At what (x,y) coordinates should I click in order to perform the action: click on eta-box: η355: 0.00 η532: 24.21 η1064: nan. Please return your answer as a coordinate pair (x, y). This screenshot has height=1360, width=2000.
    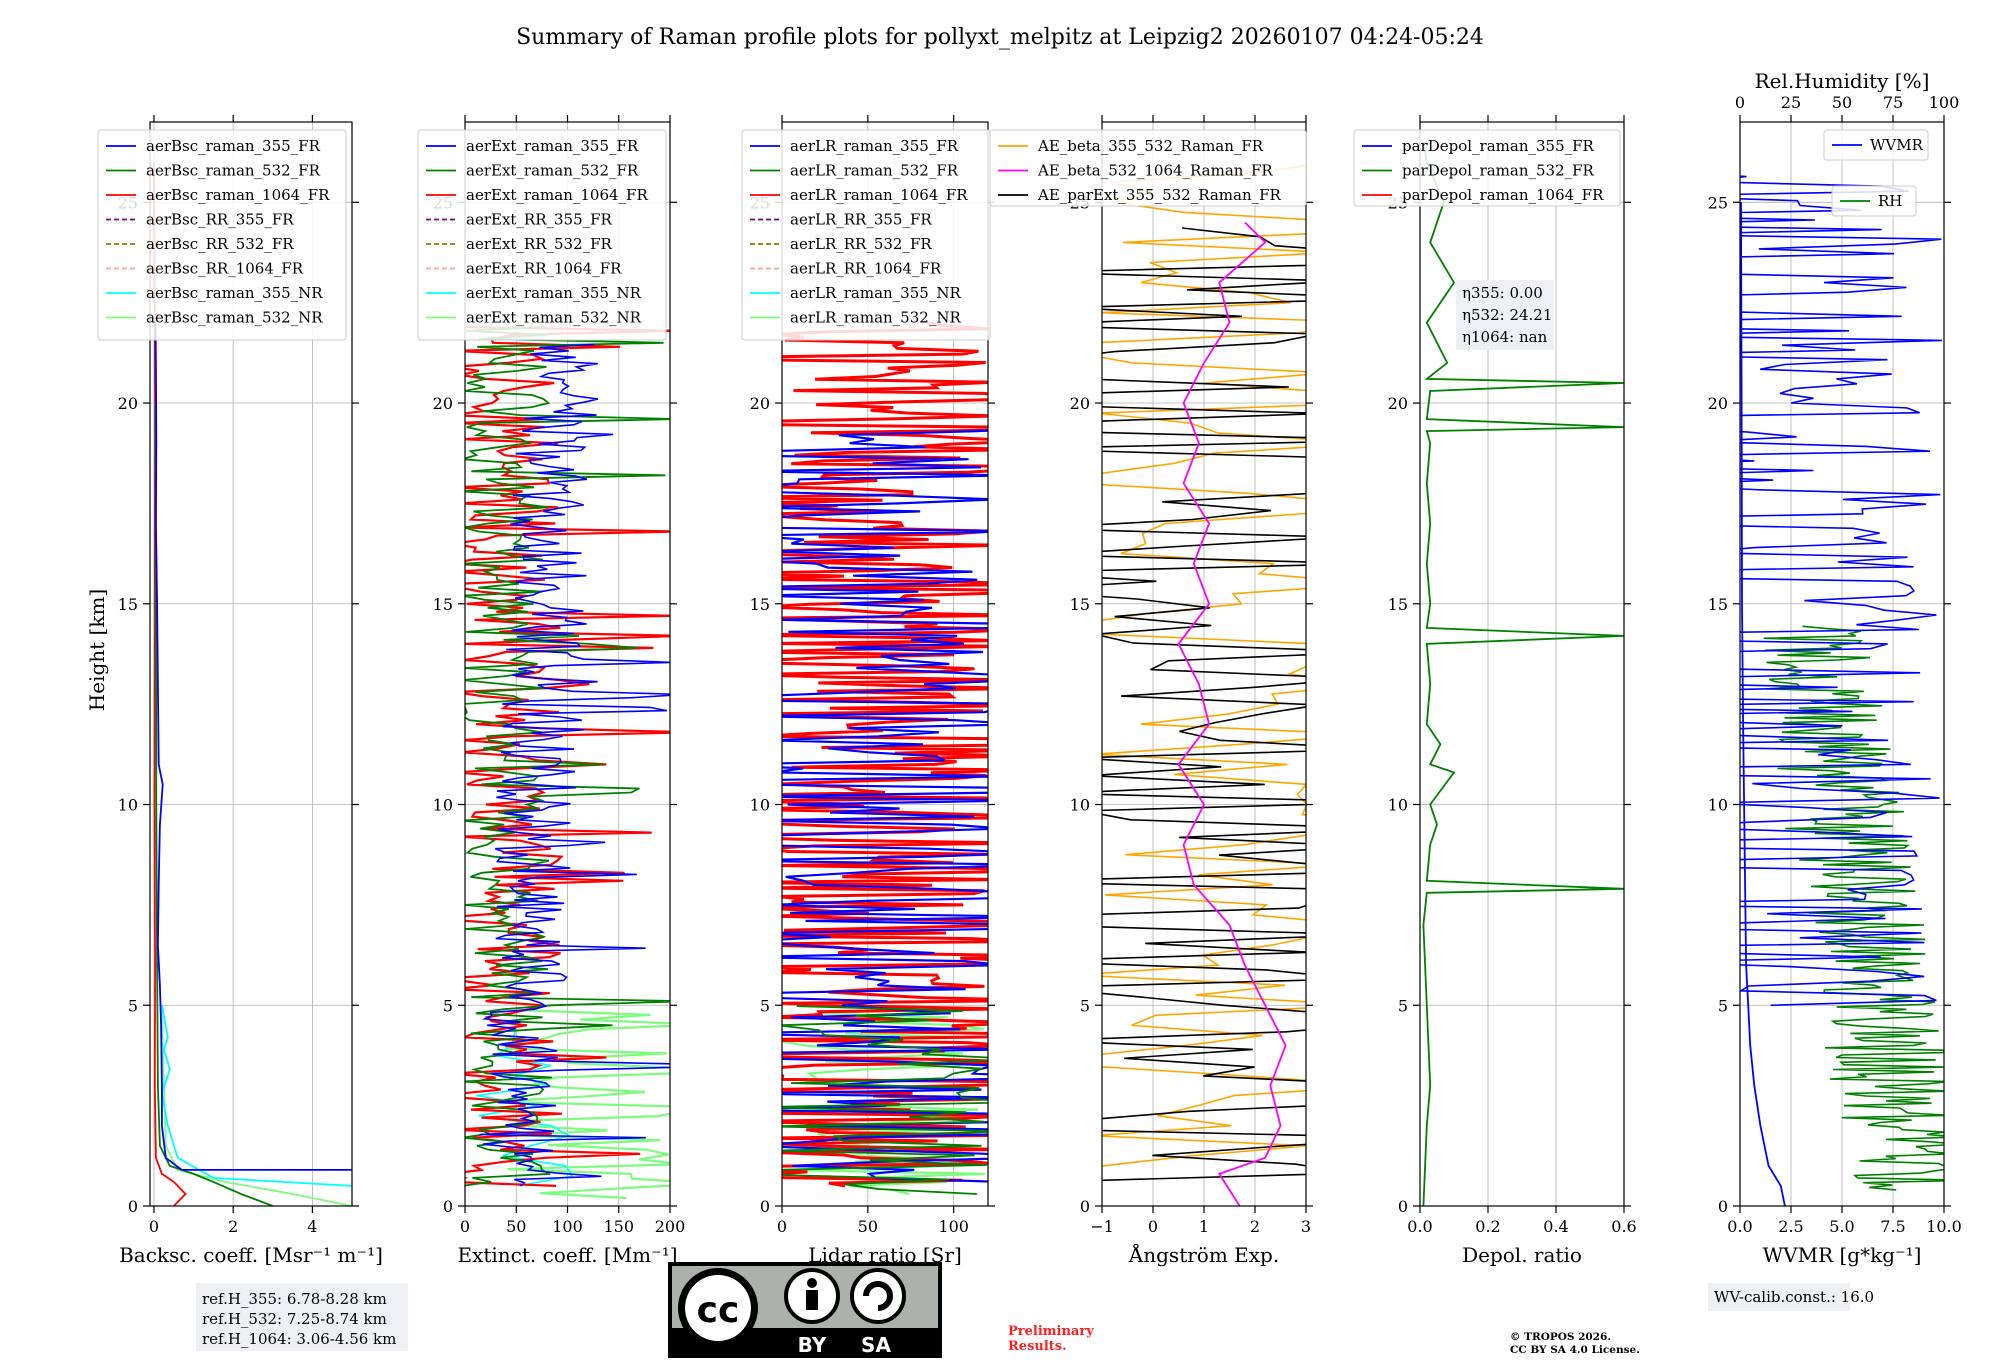
    Looking at the image, I should click on (1505, 315).